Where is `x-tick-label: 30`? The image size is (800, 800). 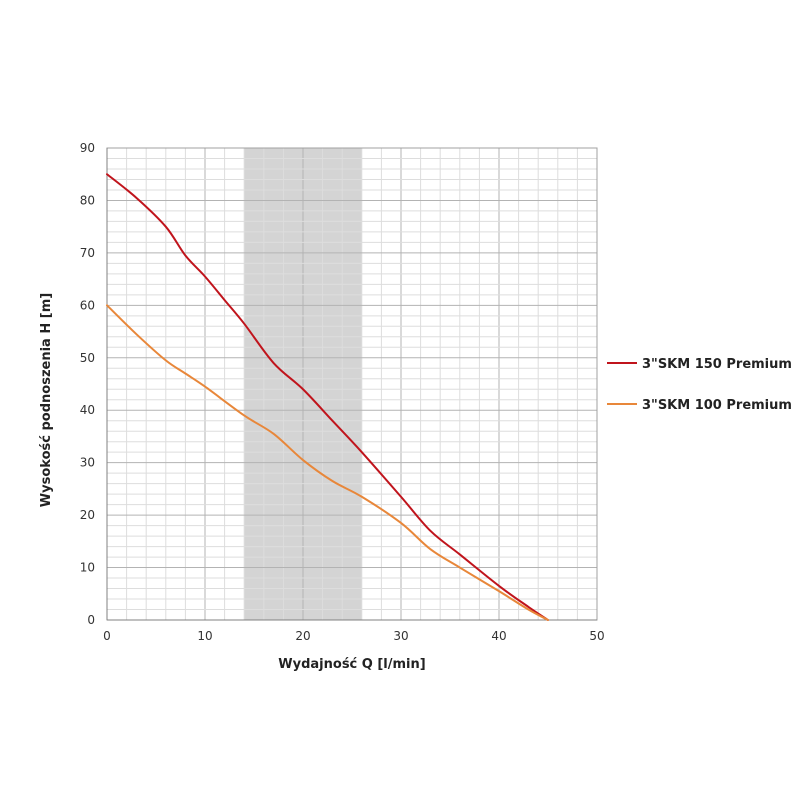 x-tick-label: 30 is located at coordinates (400, 636).